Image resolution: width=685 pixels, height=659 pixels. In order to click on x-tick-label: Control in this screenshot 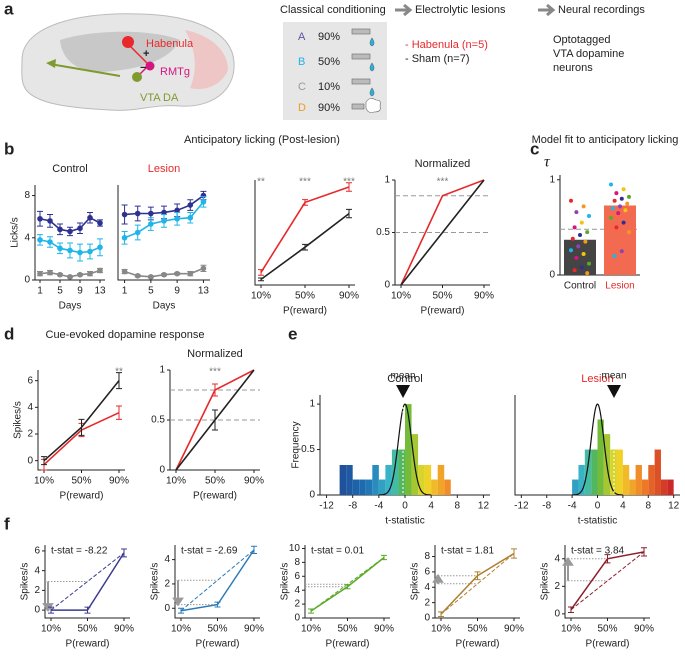, I will do `click(580, 286)`.